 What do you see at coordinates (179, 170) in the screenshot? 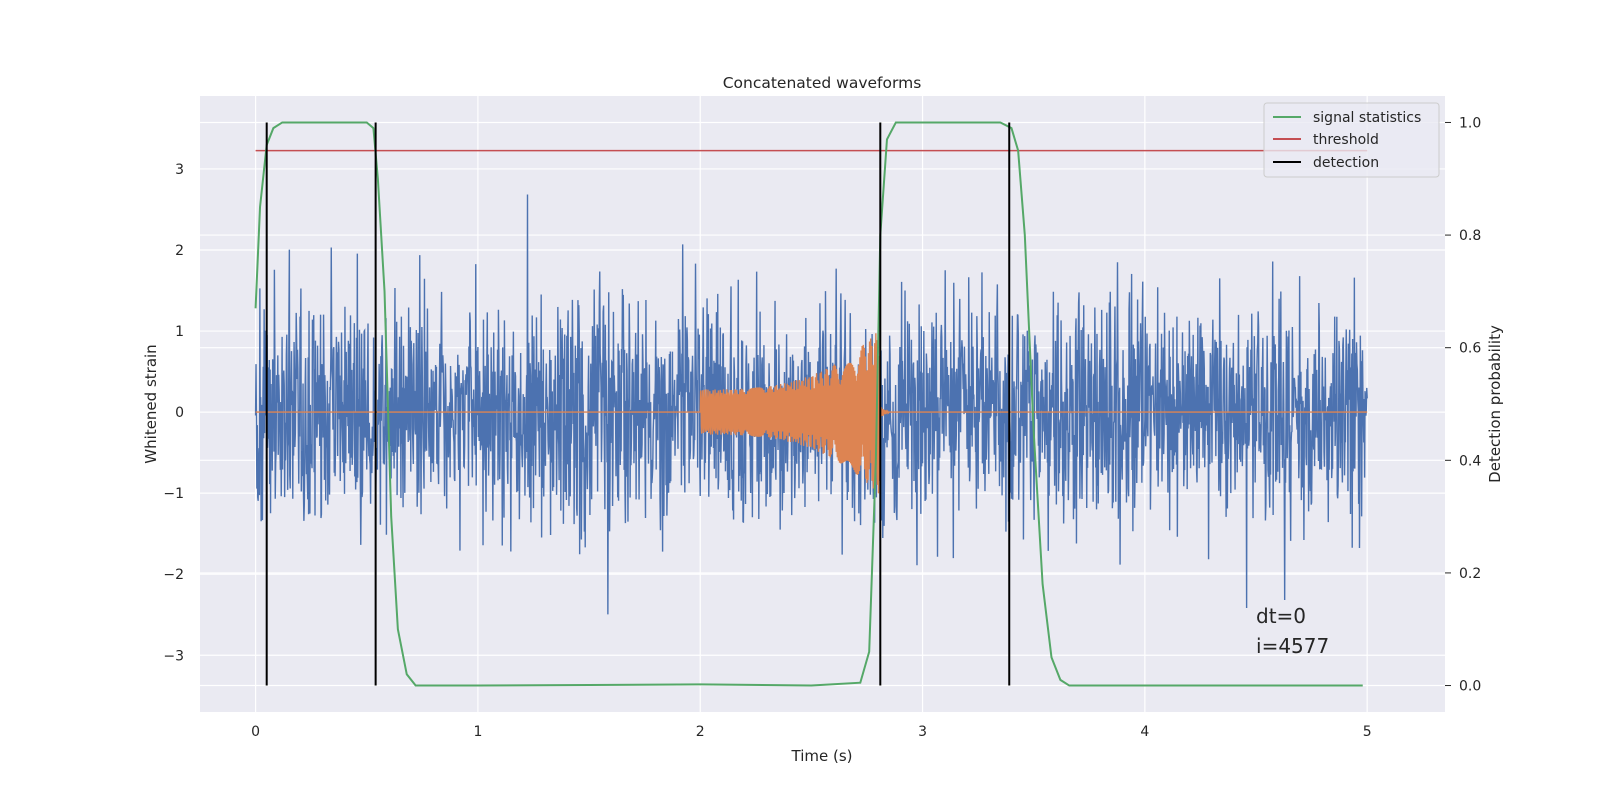
I see `y-tick-label: 3` at bounding box center [179, 170].